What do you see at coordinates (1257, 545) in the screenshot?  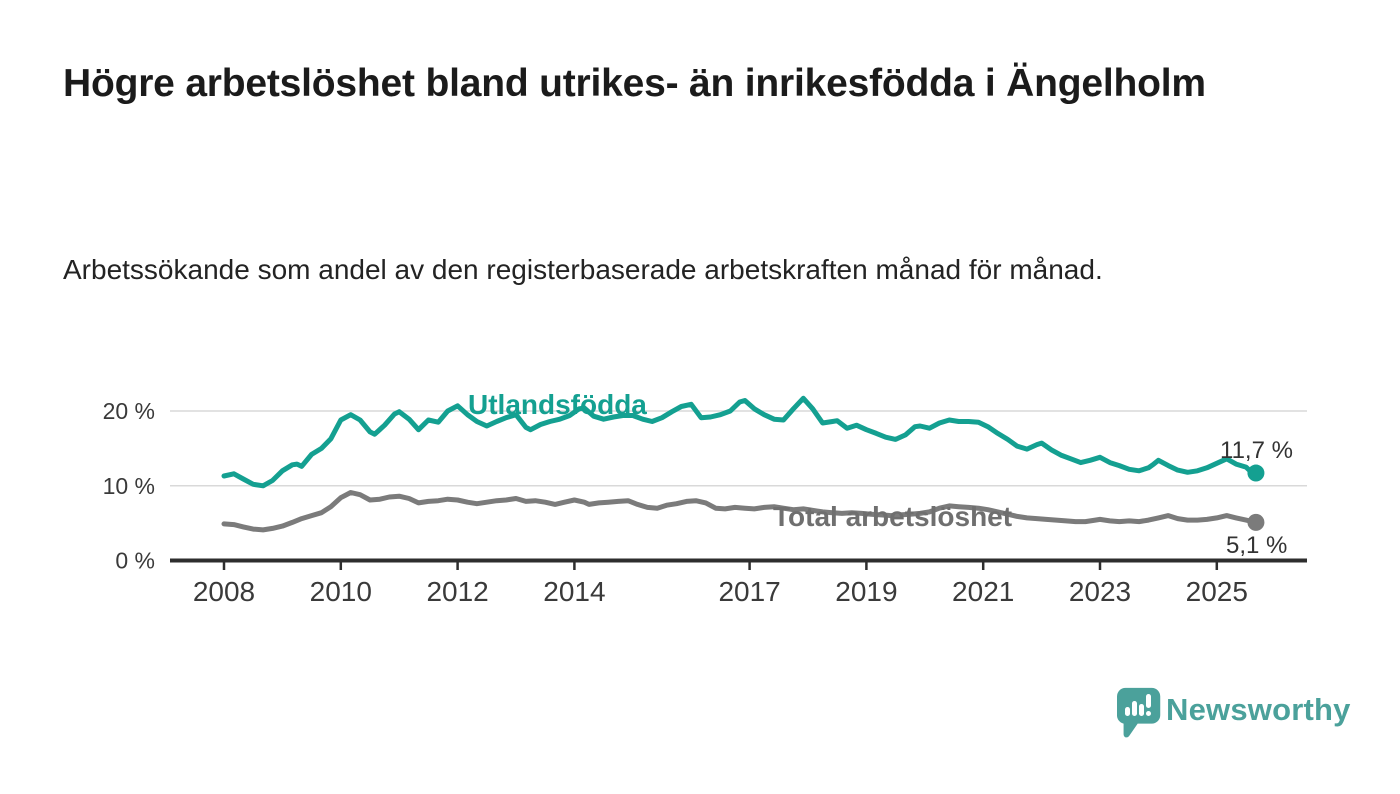 I see `end-value-label-total-arbetsloshet: 5,1 %` at bounding box center [1257, 545].